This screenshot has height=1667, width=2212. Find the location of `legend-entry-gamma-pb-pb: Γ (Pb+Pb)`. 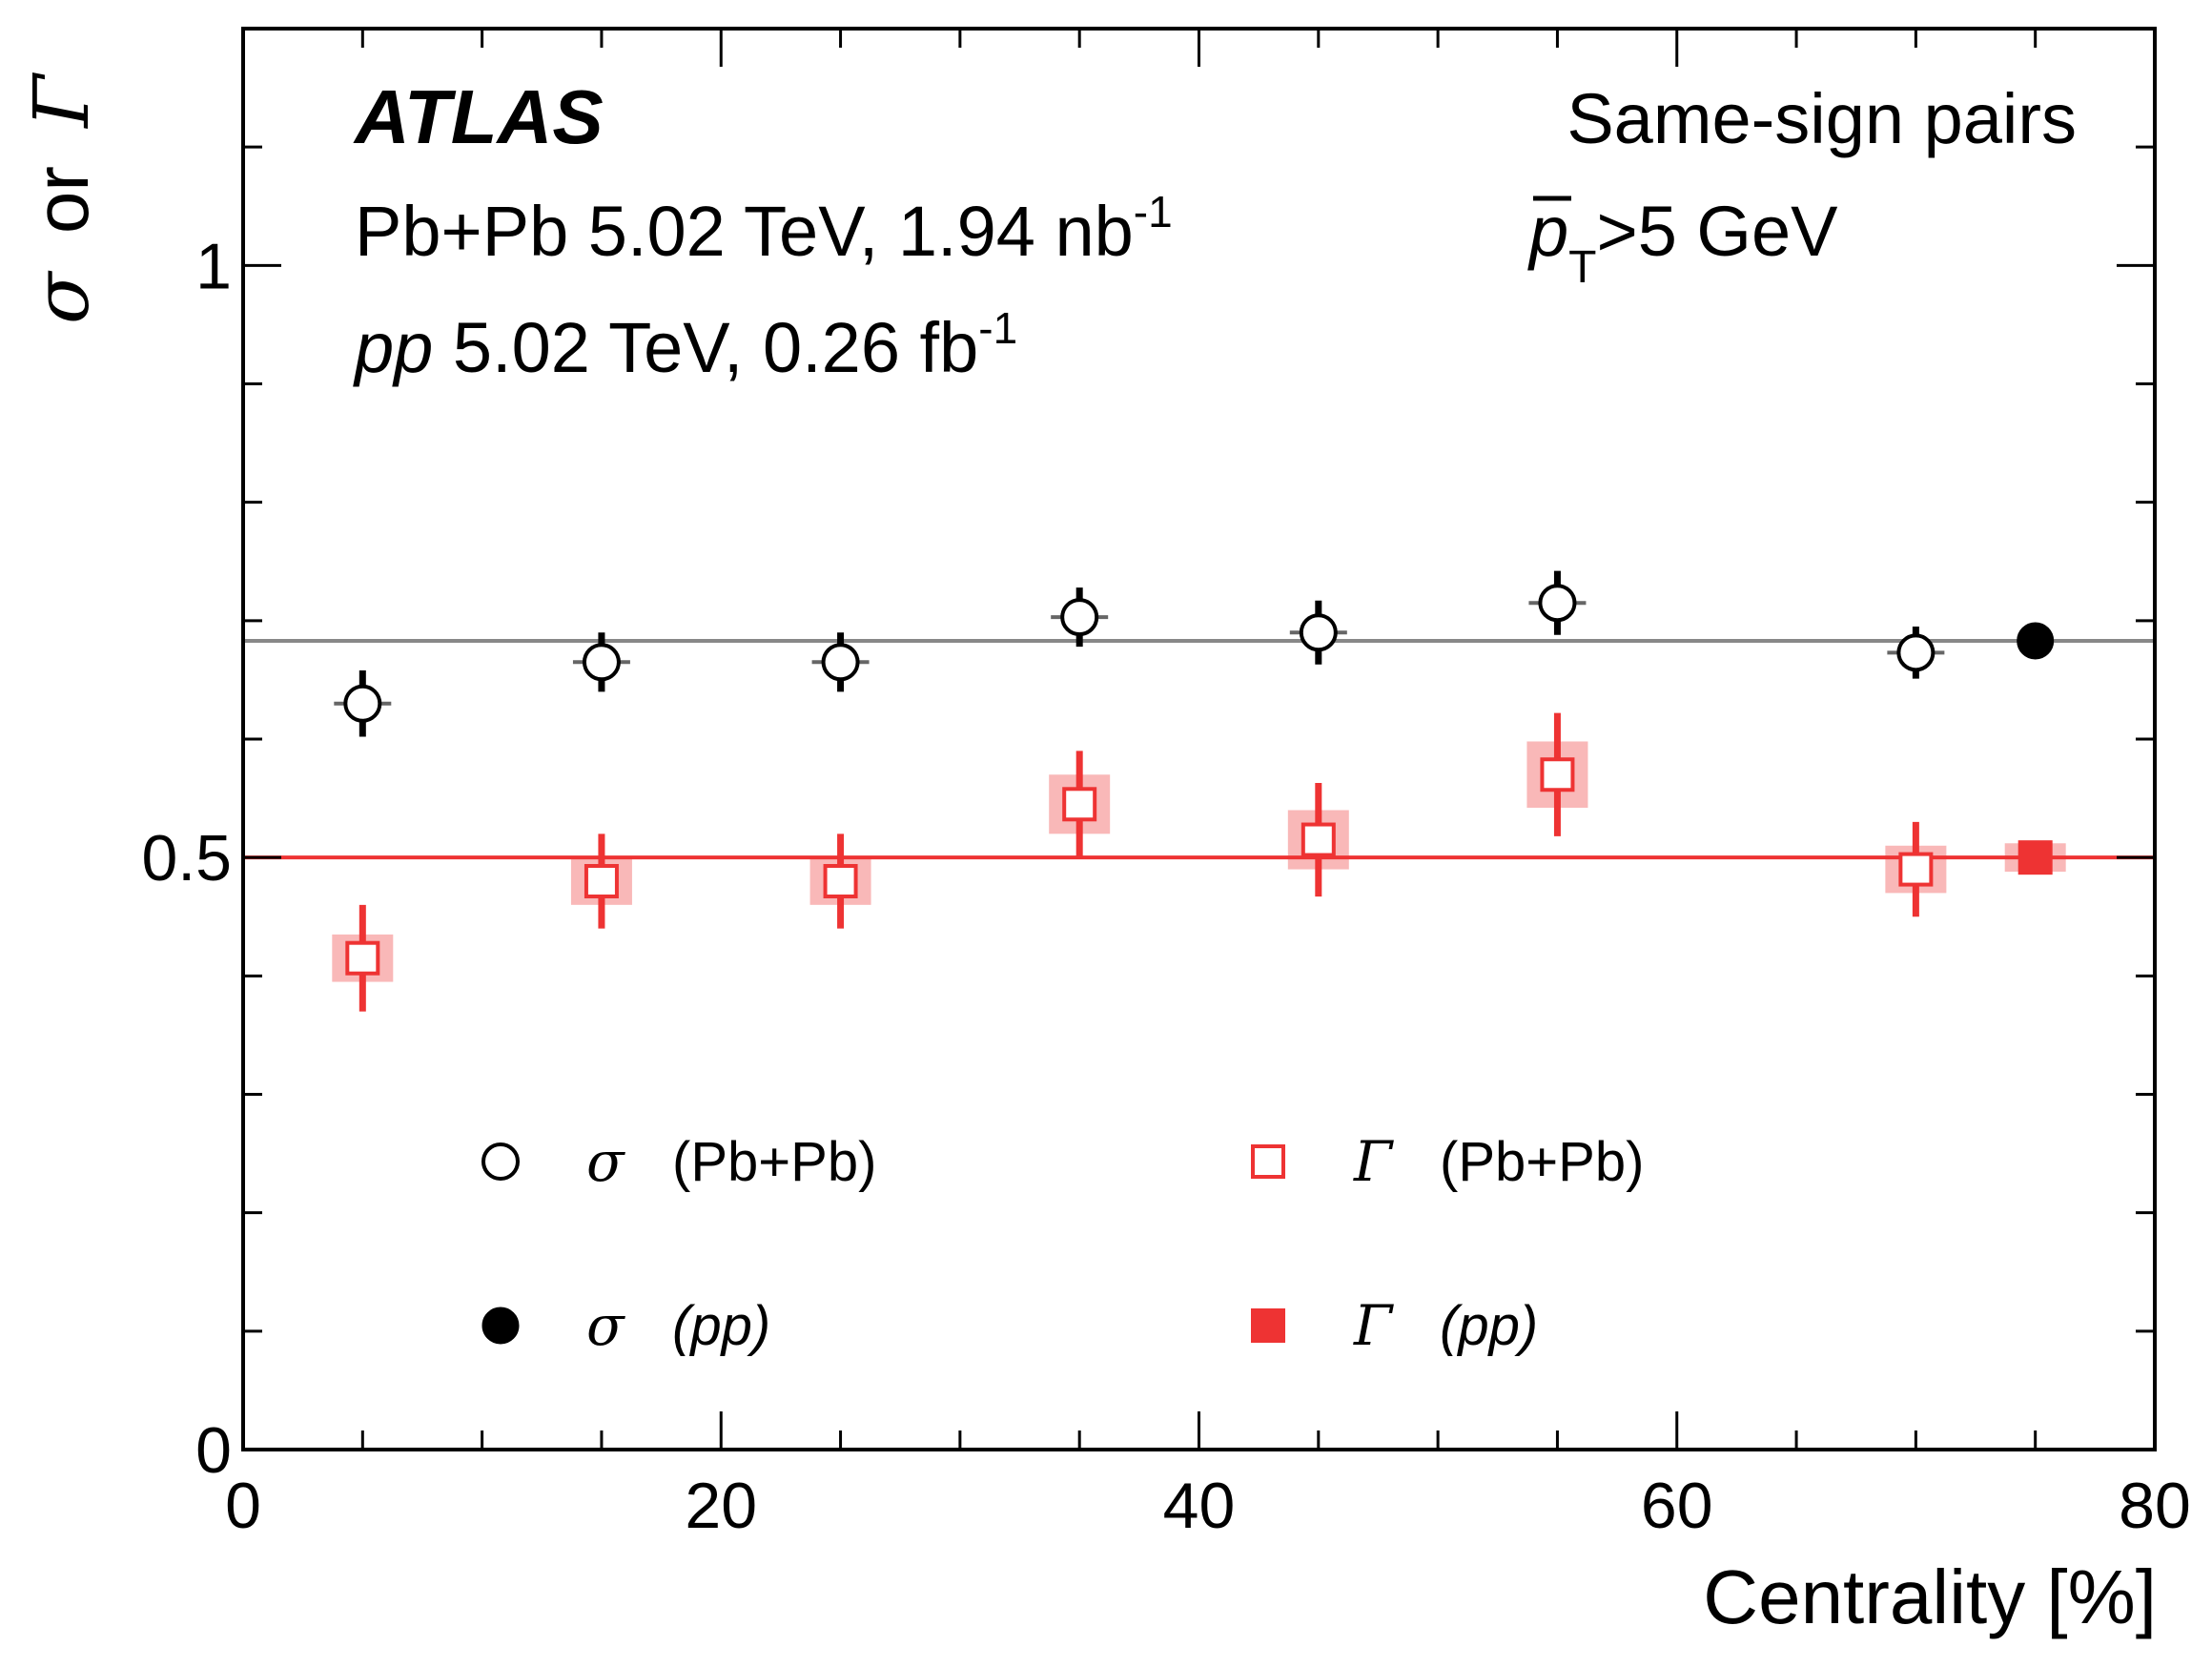

legend-entry-gamma-pb-pb: Γ (Pb+Pb) is located at coordinates (1447, 1161).